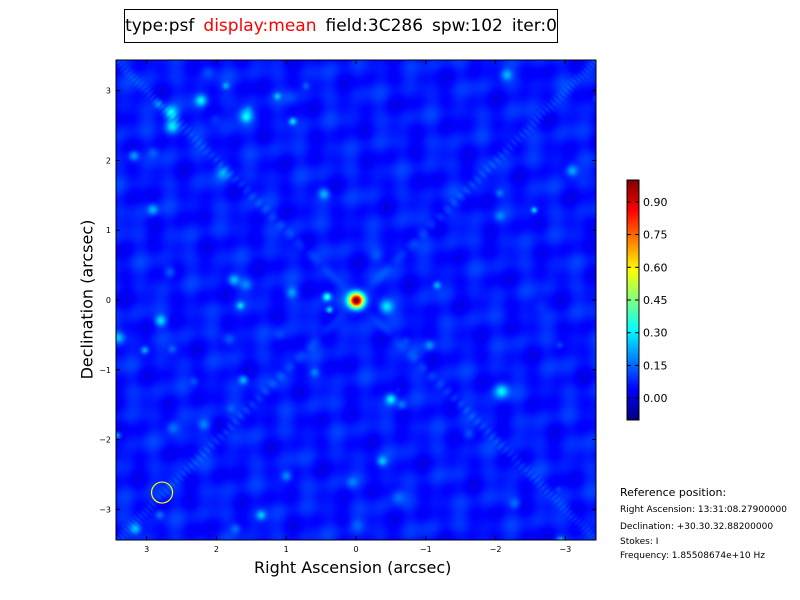 The image size is (800, 600). Describe the element at coordinates (496, 549) in the screenshot. I see `x-tick-label: −2` at that location.